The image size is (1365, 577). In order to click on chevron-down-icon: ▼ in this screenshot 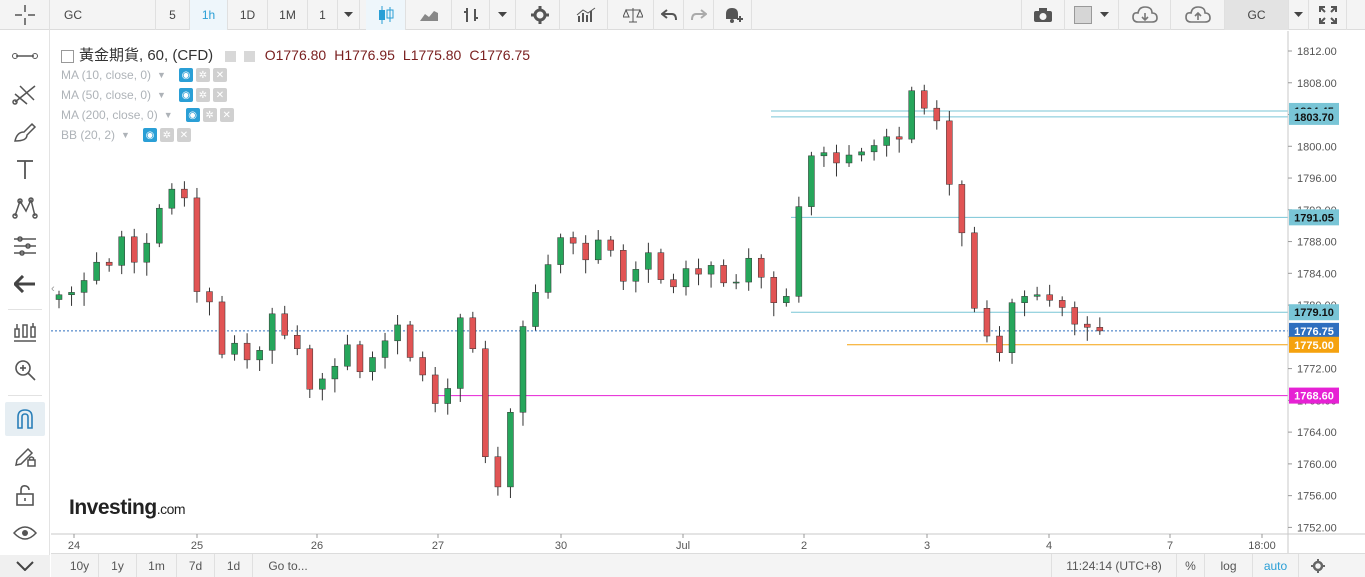, I will do `click(125, 135)`.